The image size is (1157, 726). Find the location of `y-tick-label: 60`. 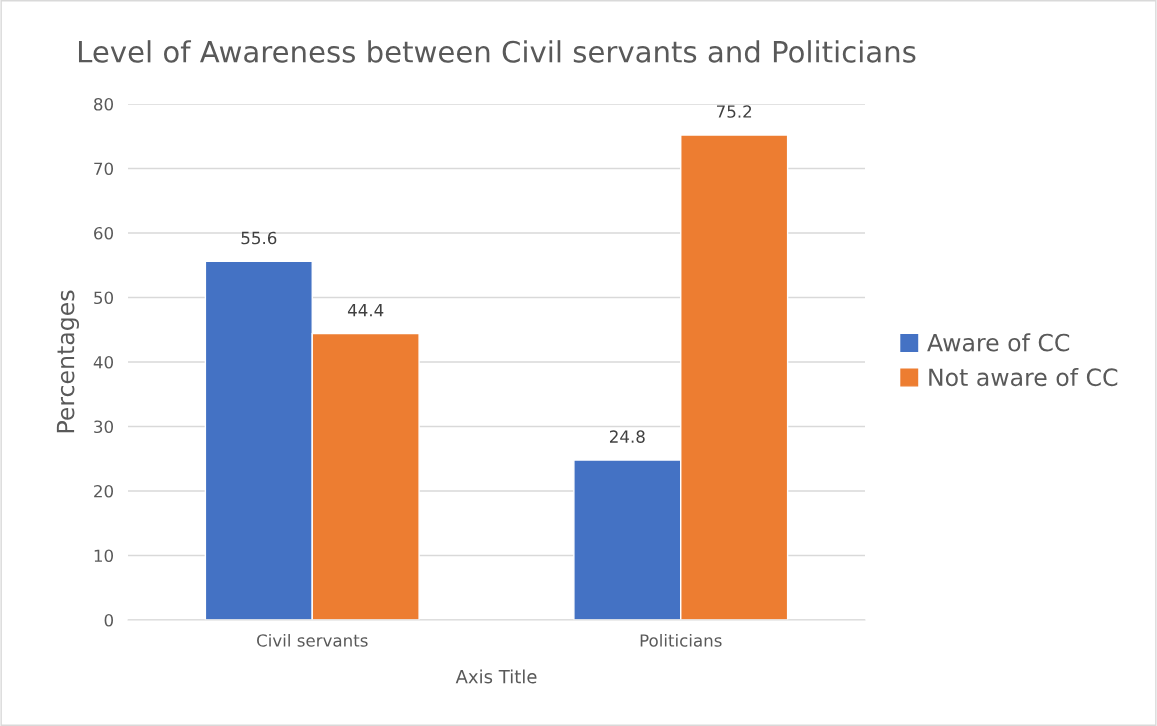

y-tick-label: 60 is located at coordinates (103, 233).